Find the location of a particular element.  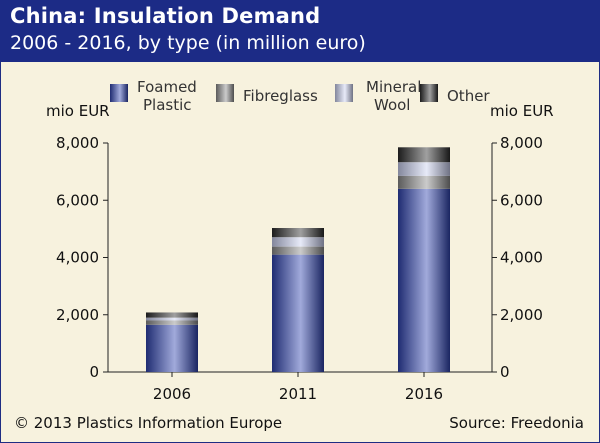

source-note: Source: Freedonia is located at coordinates (516, 423).